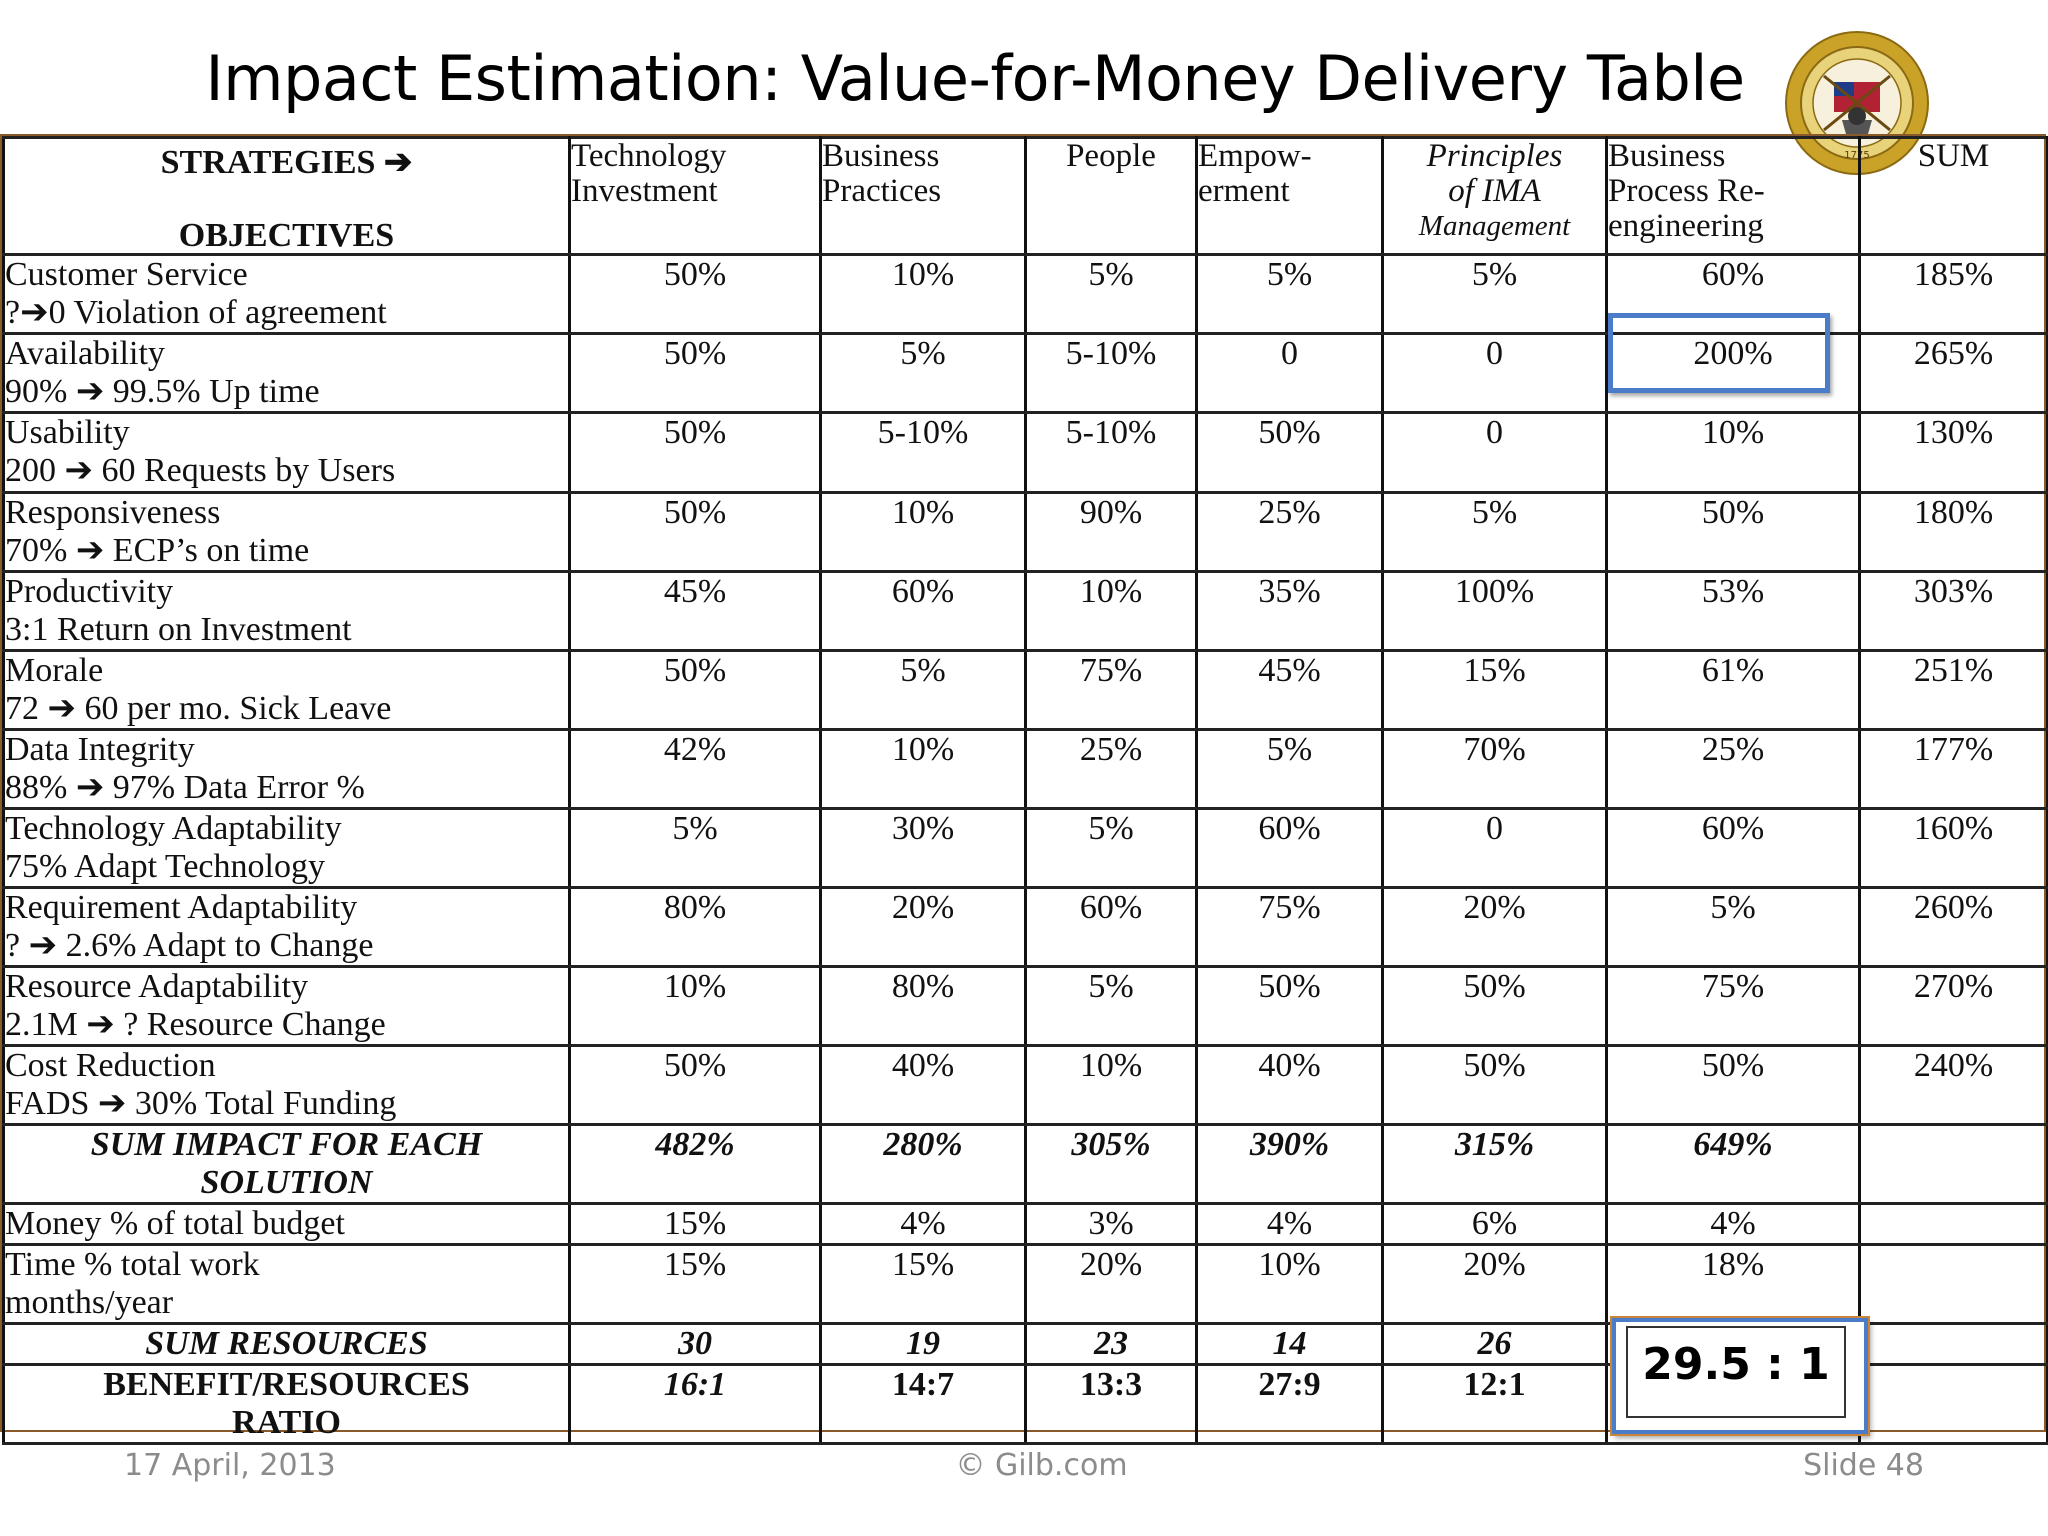  What do you see at coordinates (286, 1404) in the screenshot?
I see `ratio-label: BENEFIT/RESOURCES RATIO` at bounding box center [286, 1404].